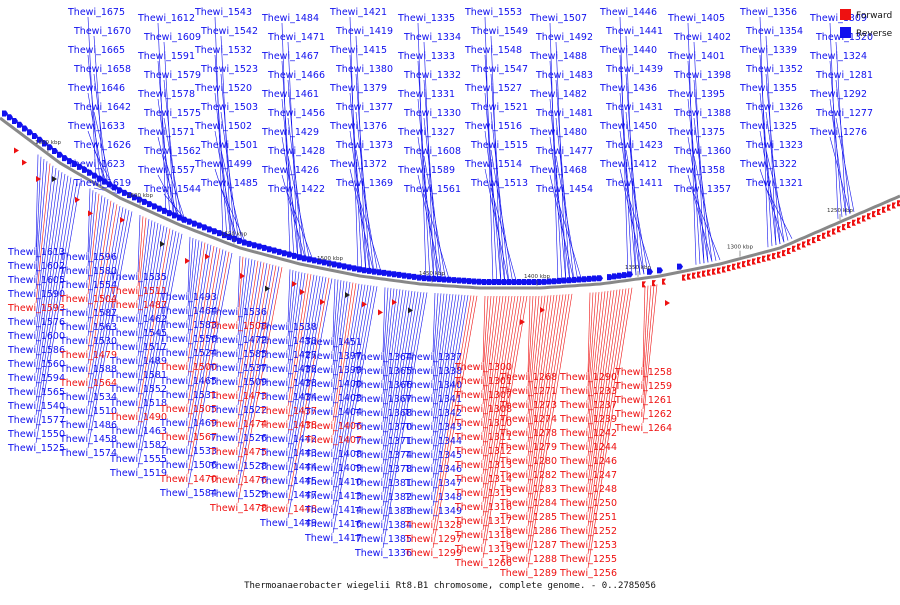 The height and width of the screenshot is (605, 900). I want to click on gene-label: Thewi_1321, so click(774, 183).